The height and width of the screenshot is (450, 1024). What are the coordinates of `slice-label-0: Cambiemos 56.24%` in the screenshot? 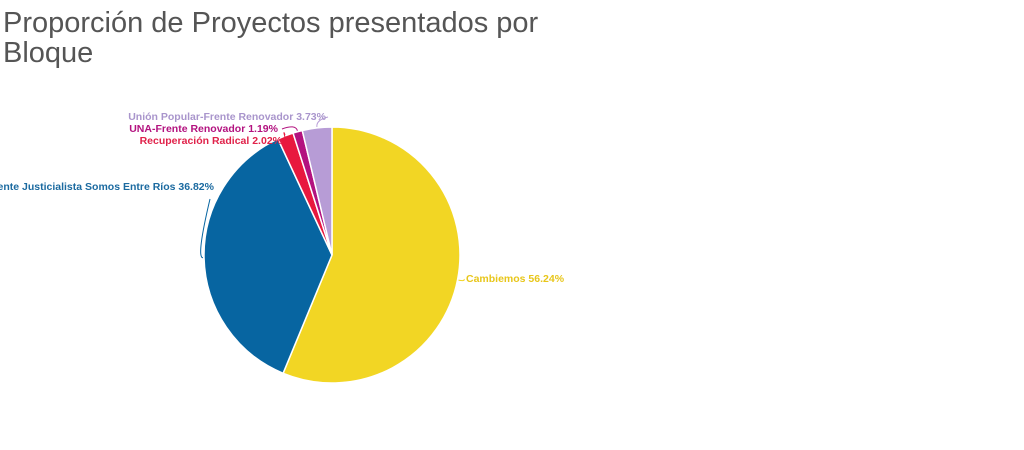 It's located at (515, 279).